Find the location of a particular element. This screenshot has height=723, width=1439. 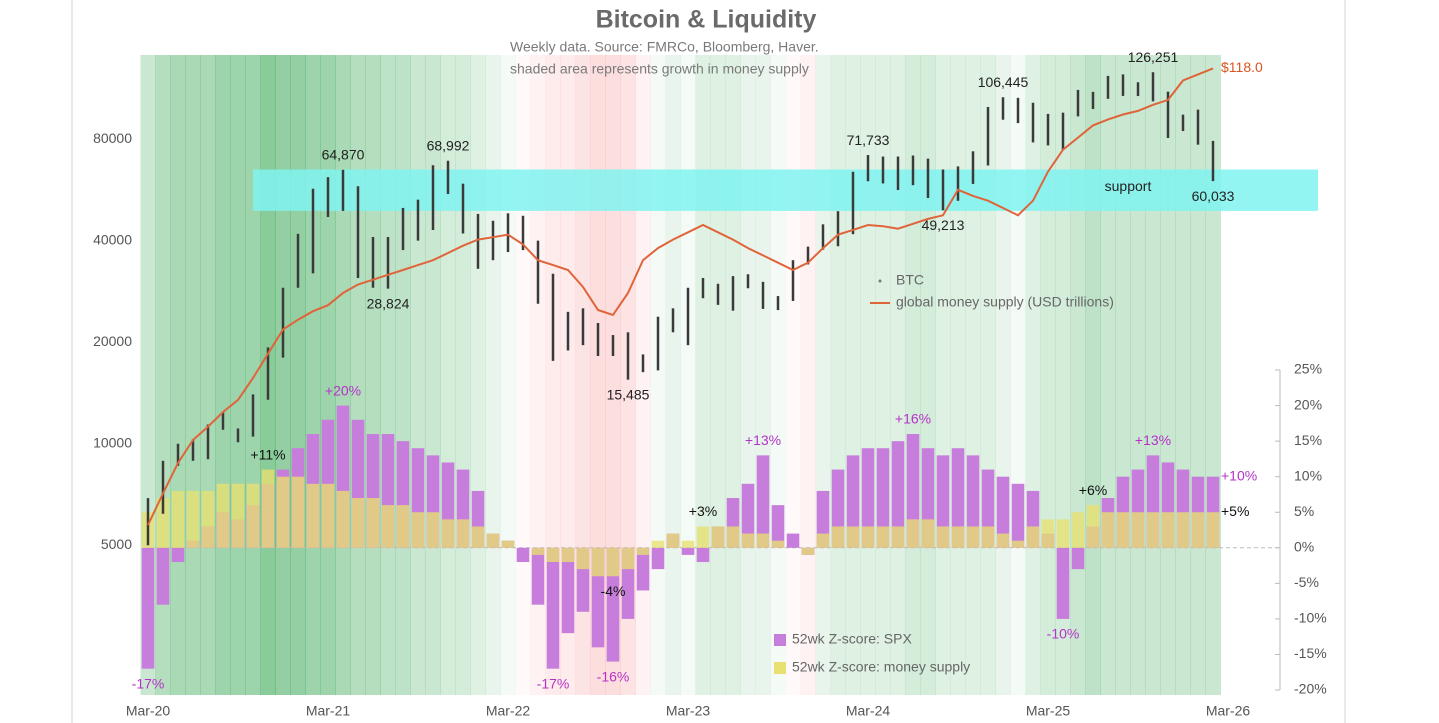

annotation: 126,251 is located at coordinates (1153, 57).